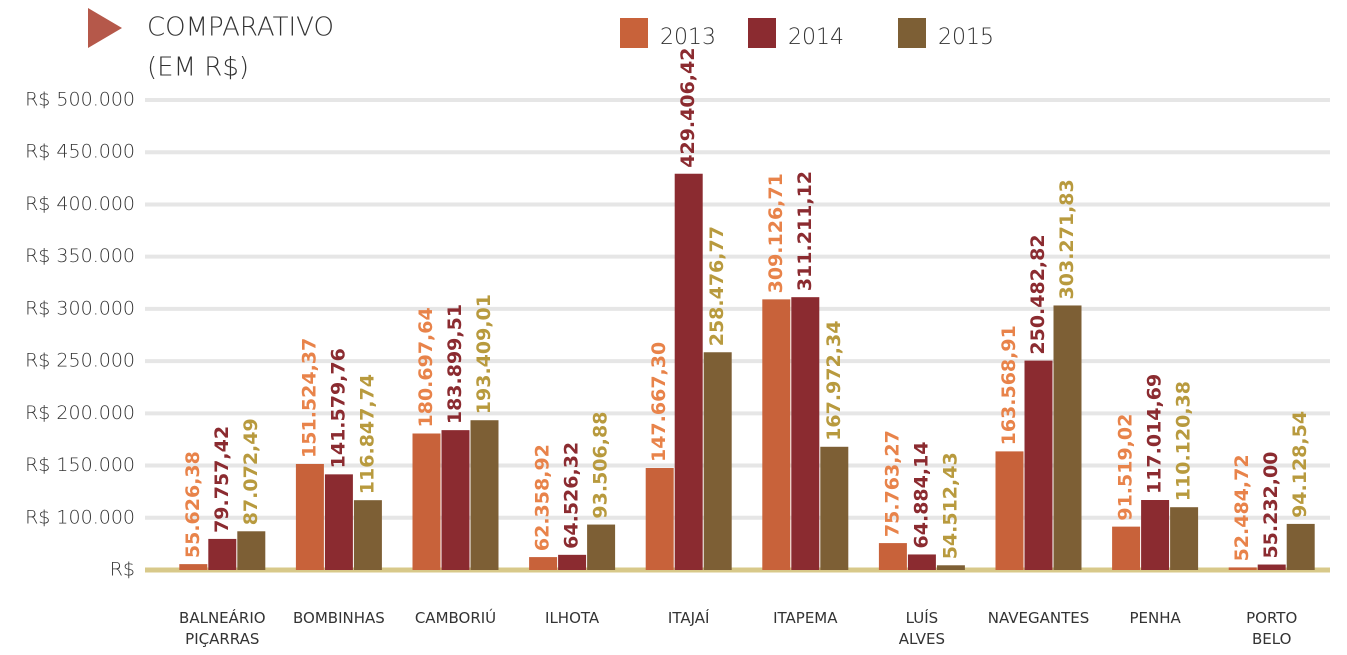 This screenshot has height=655, width=1347. What do you see at coordinates (193, 504) in the screenshot?
I see `value-label: 55.626,38` at bounding box center [193, 504].